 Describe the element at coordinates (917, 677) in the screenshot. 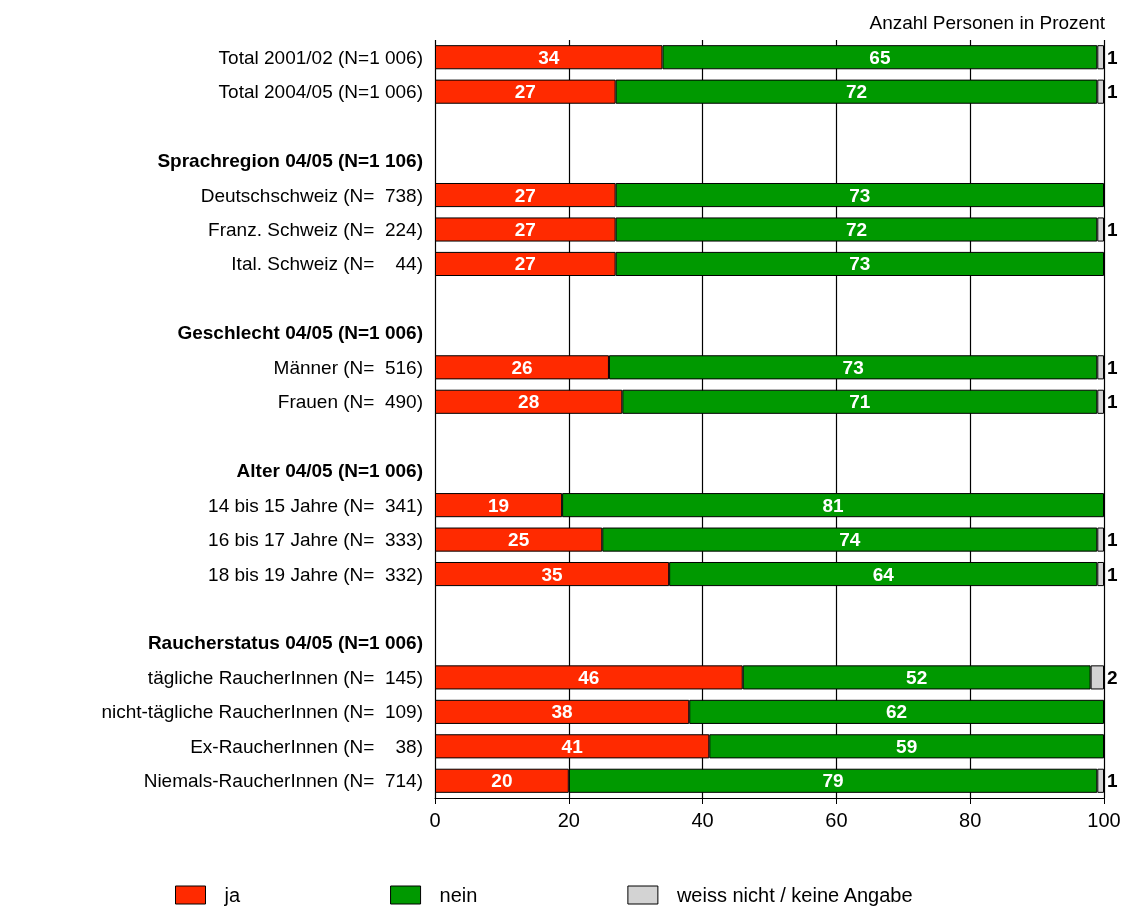

I see `data-label: 52` at that location.